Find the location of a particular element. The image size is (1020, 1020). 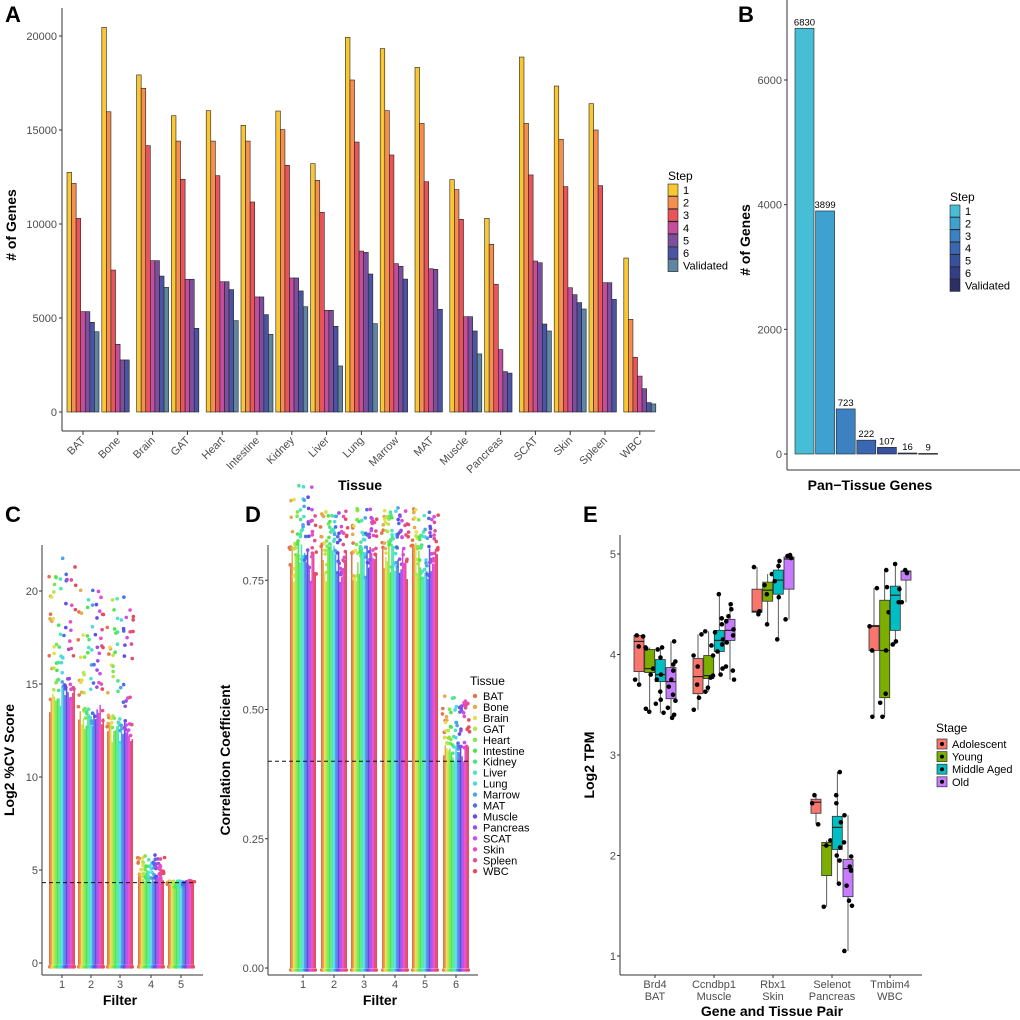

legend-title: Step is located at coordinates (680, 176).